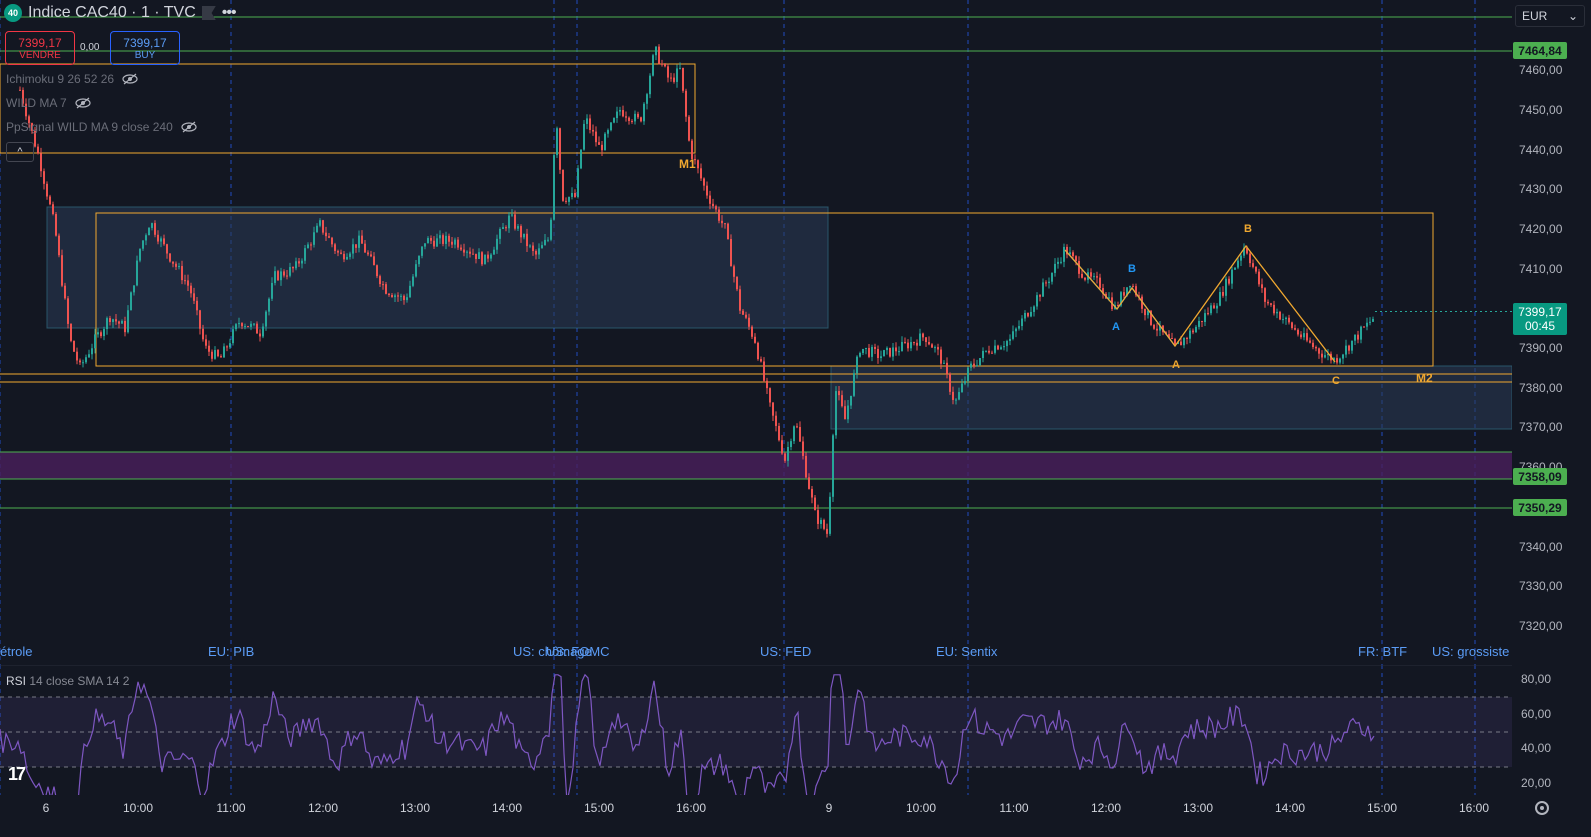 The image size is (1591, 837). What do you see at coordinates (1542, 808) in the screenshot?
I see `settings-icon` at bounding box center [1542, 808].